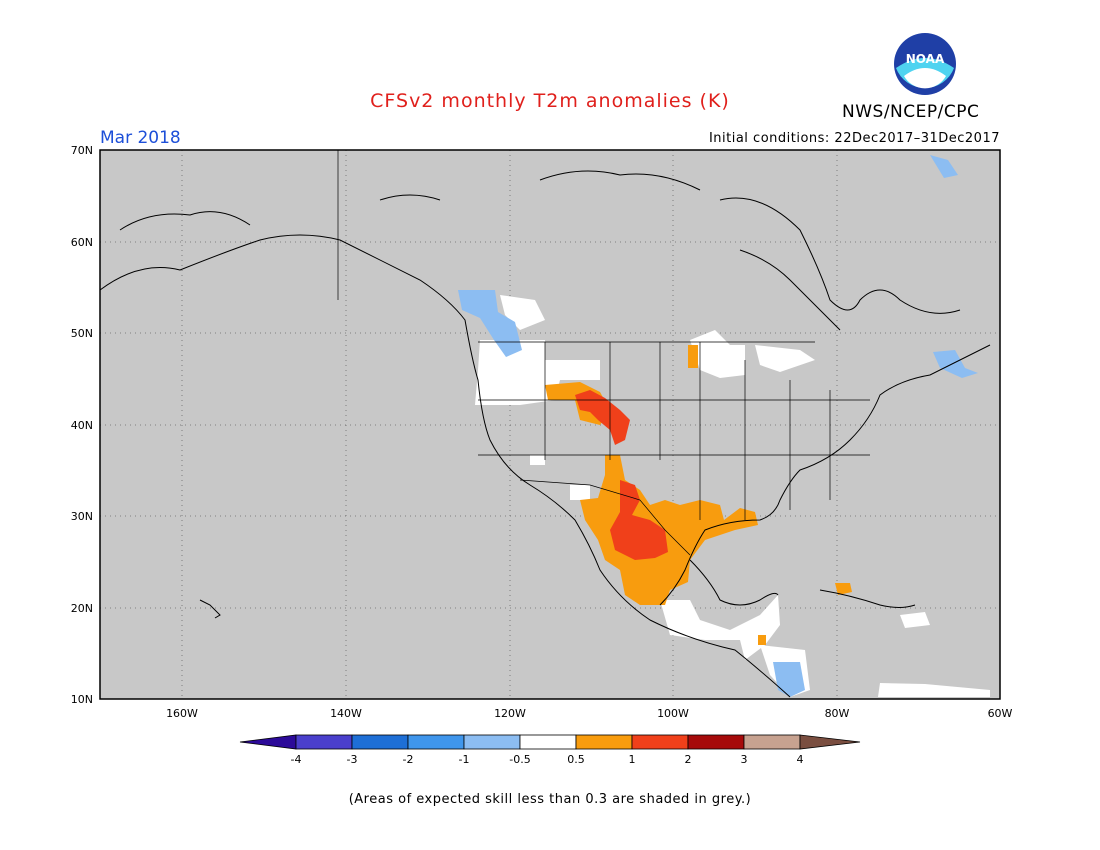  I want to click on noaa-logo: NOAA, so click(925, 64).